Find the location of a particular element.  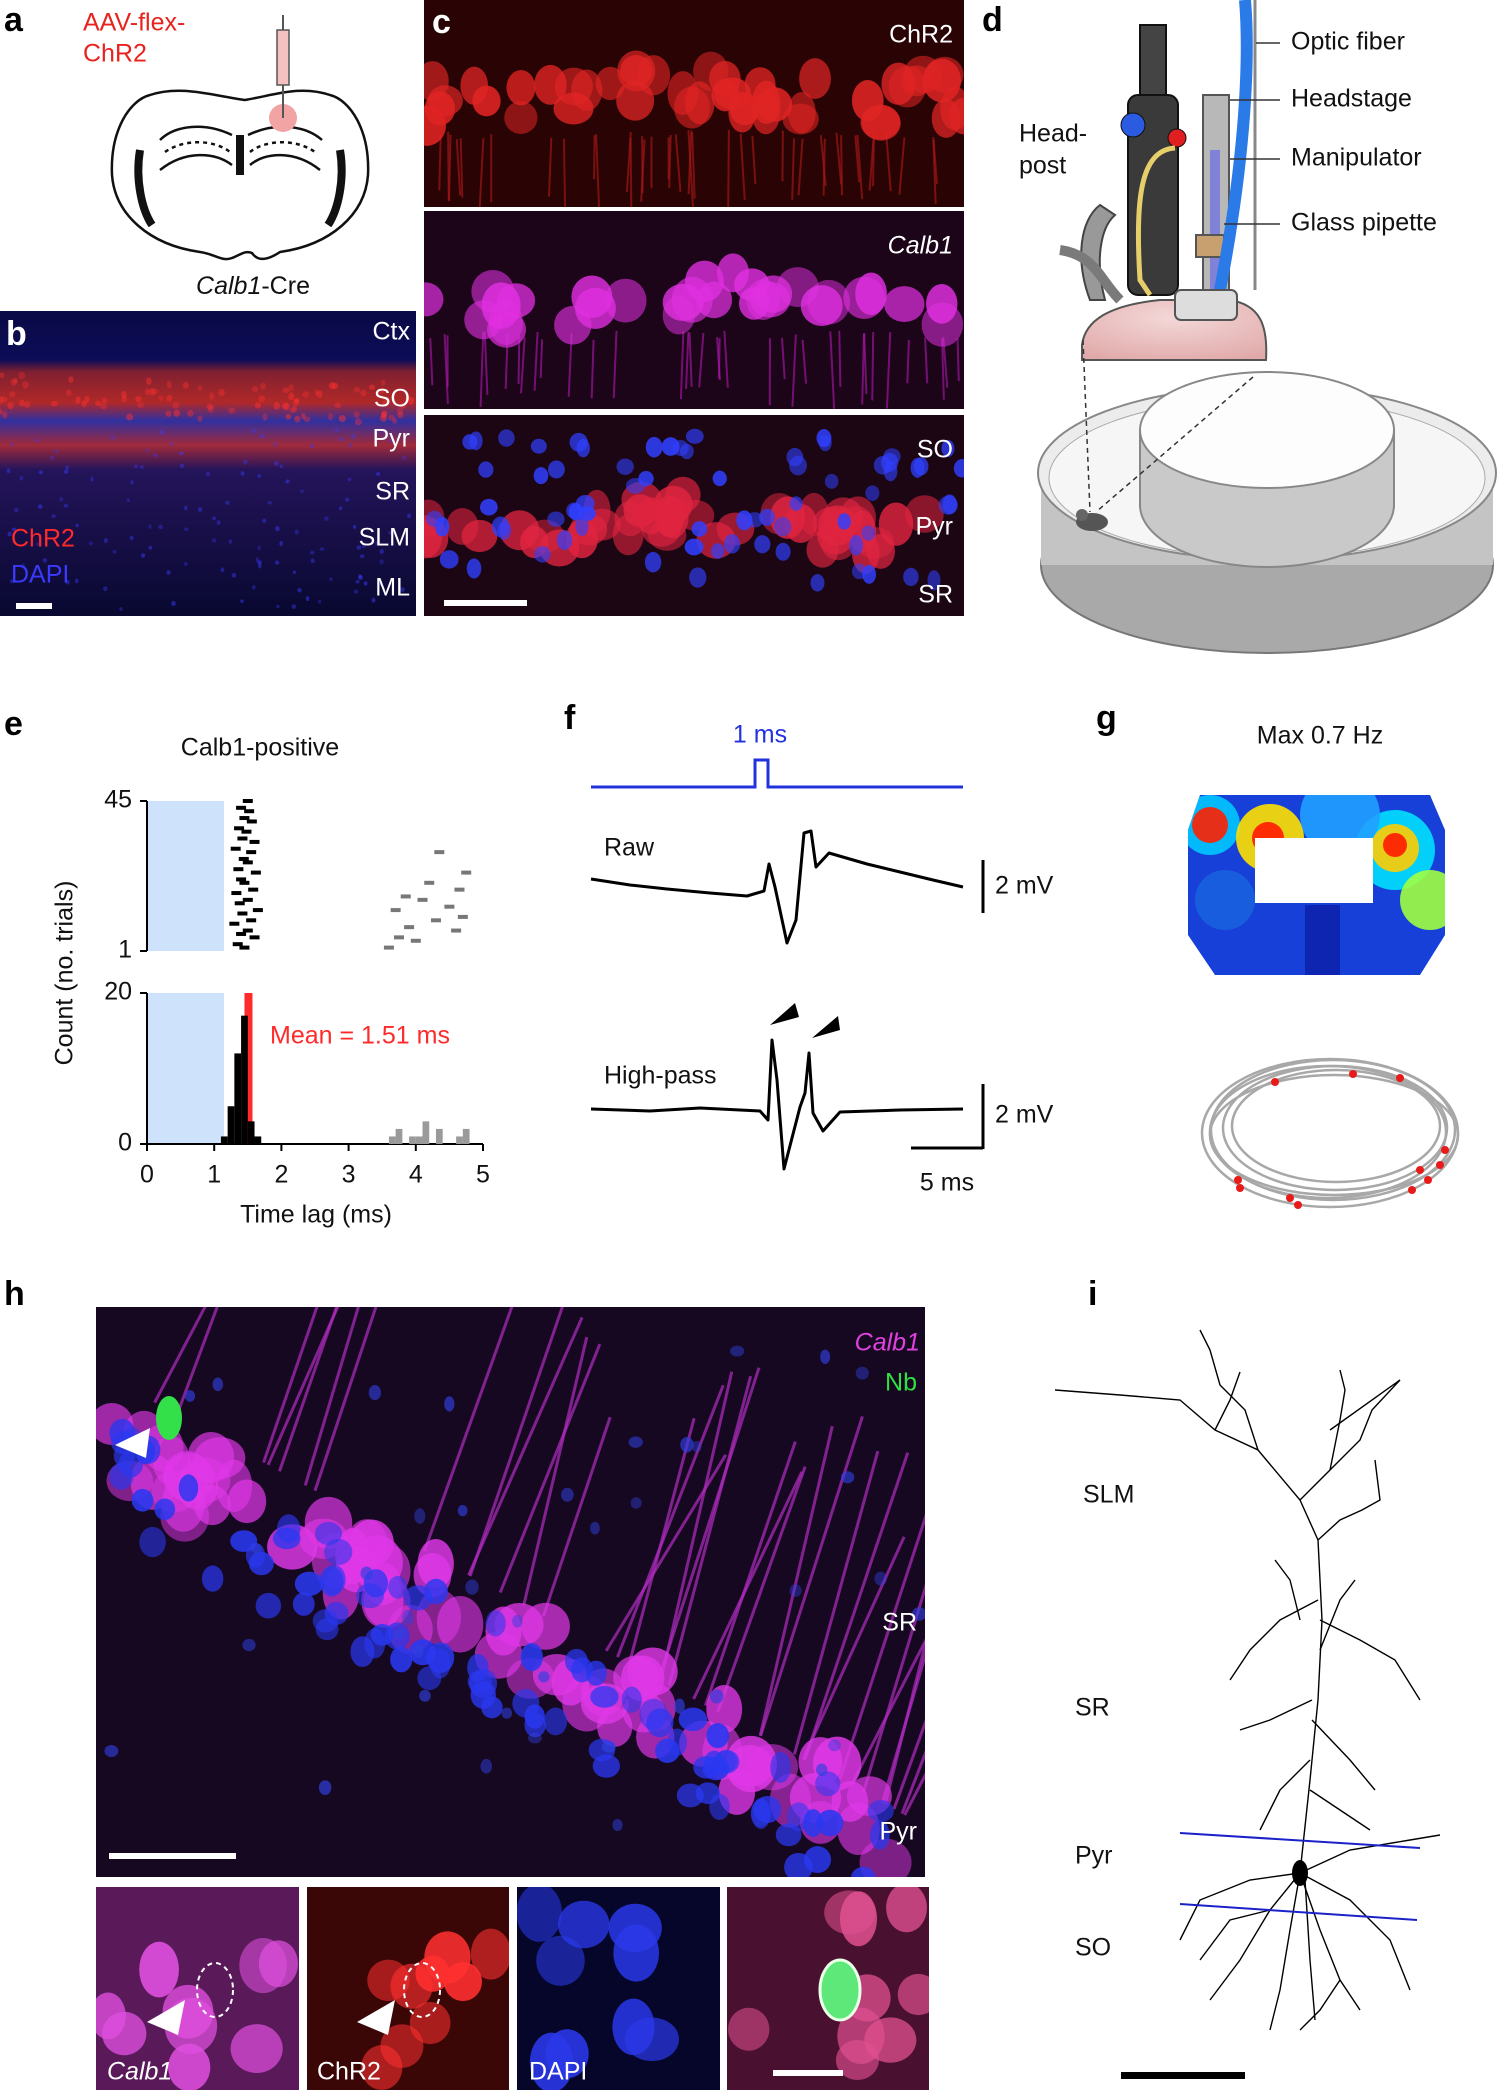

layer-label: Pyr is located at coordinates (392, 439).